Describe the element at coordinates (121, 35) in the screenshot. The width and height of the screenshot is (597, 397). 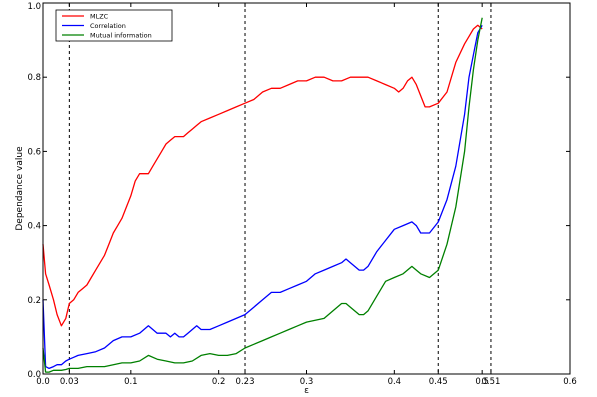
I see `legend-entry: Mutual information` at that location.